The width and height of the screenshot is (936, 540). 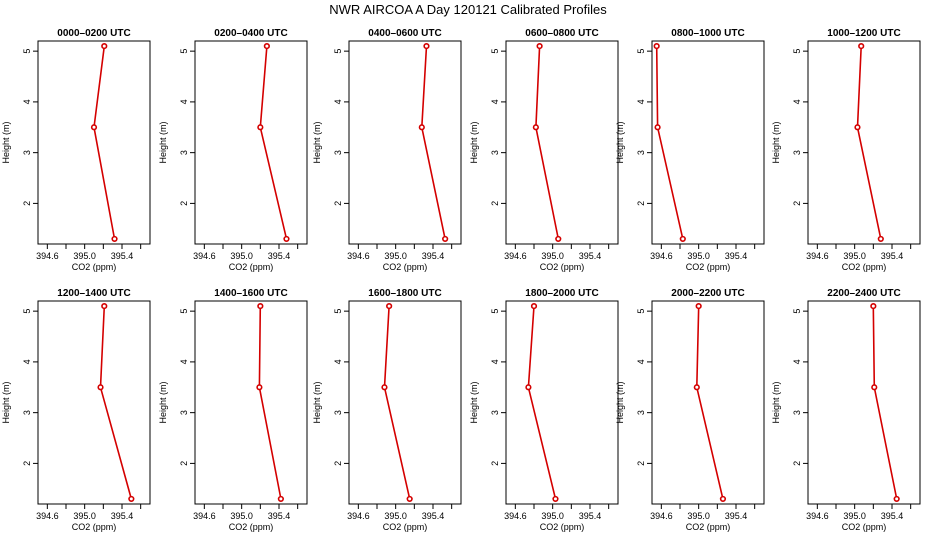 I want to click on panel-title: 1000–1200 UTC, so click(x=863, y=33).